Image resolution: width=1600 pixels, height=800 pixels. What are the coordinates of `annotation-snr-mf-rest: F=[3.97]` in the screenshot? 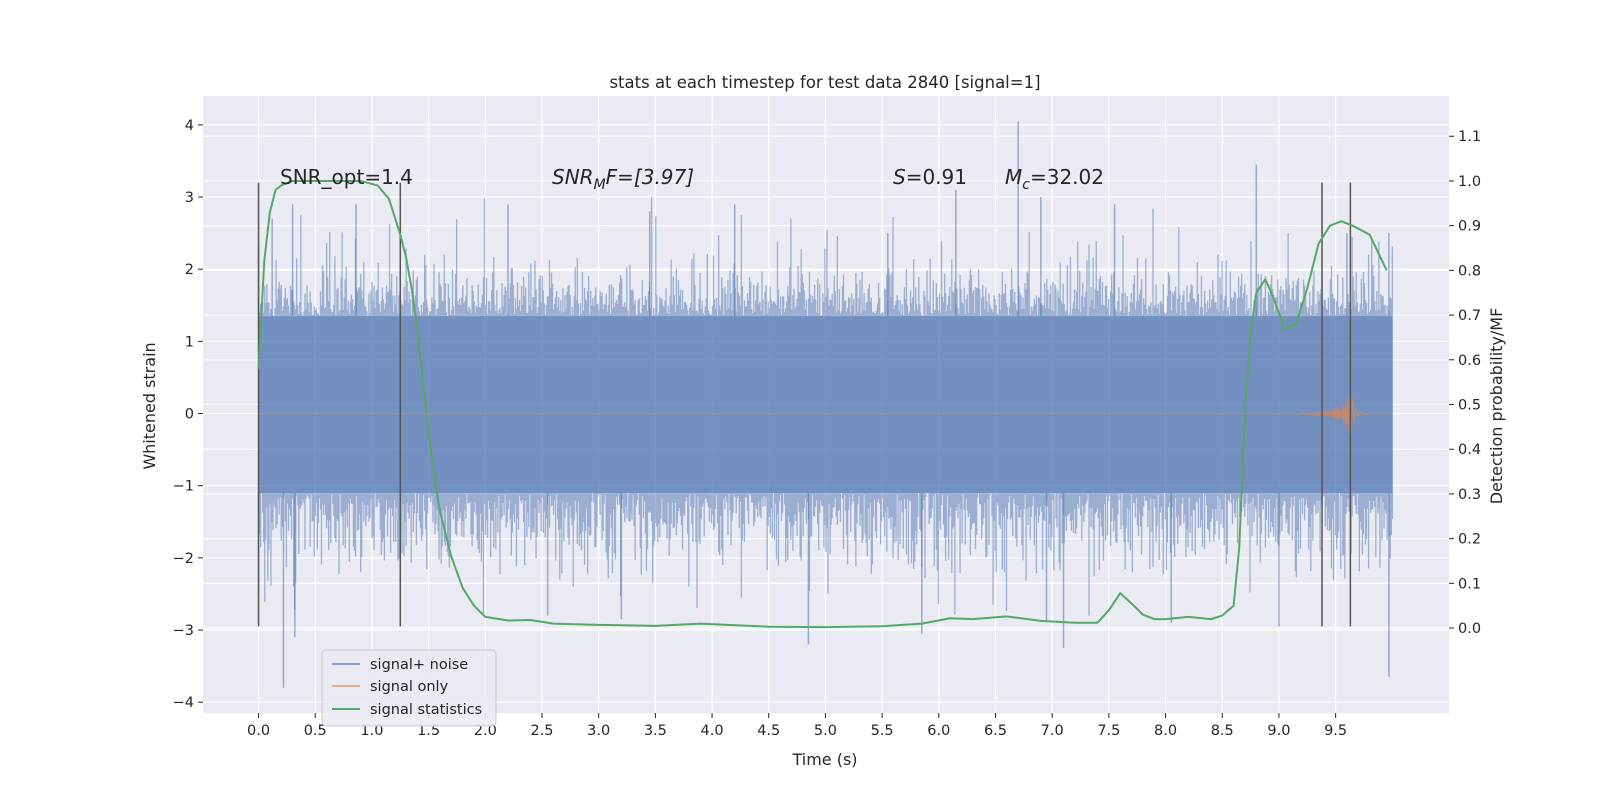 It's located at (650, 177).